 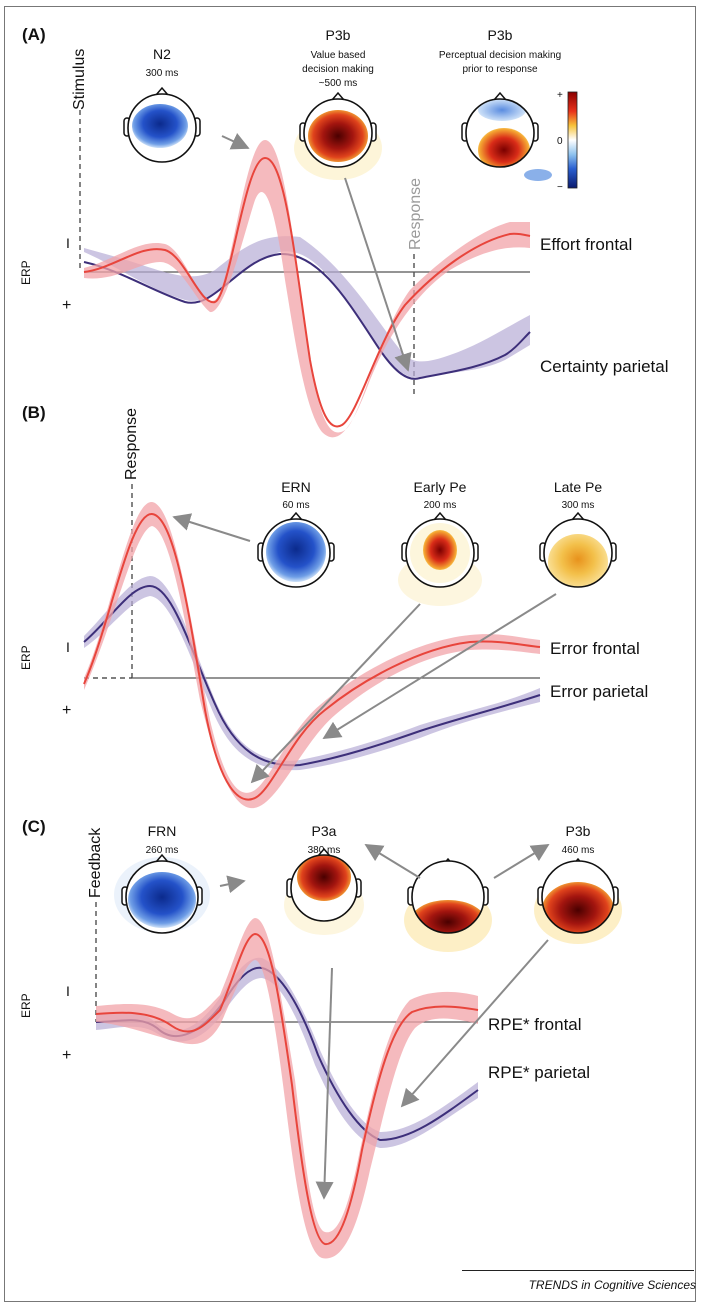 I want to click on legend-certainty-parietal: Certainty parietal, so click(x=604, y=366).